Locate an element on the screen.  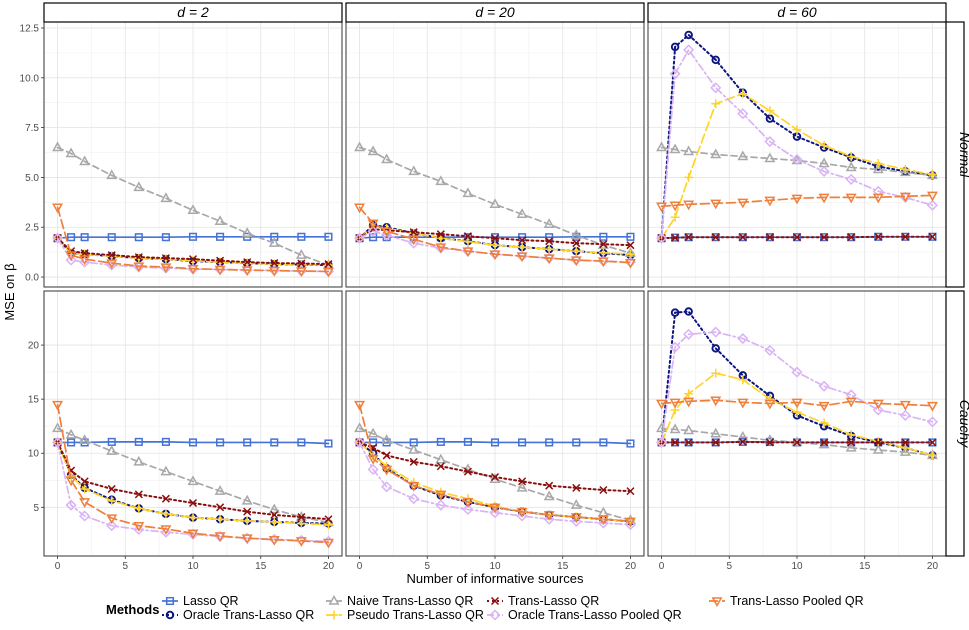
y-tick-label: 7.5 is located at coordinates (32, 128).